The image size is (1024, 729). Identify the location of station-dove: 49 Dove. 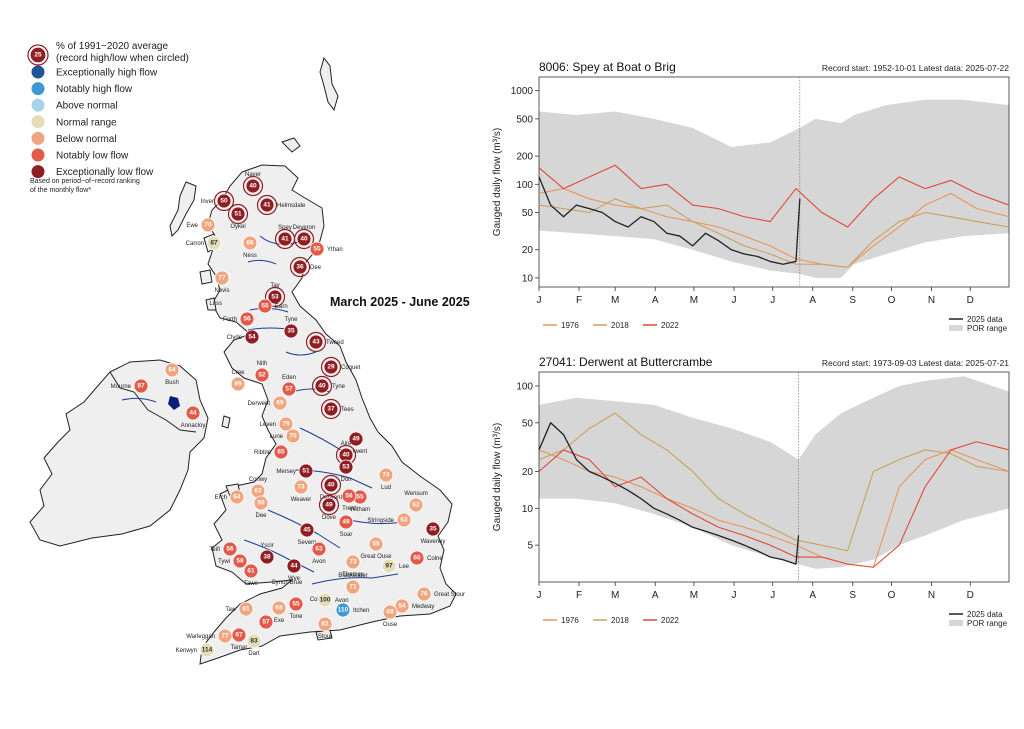
(329, 507).